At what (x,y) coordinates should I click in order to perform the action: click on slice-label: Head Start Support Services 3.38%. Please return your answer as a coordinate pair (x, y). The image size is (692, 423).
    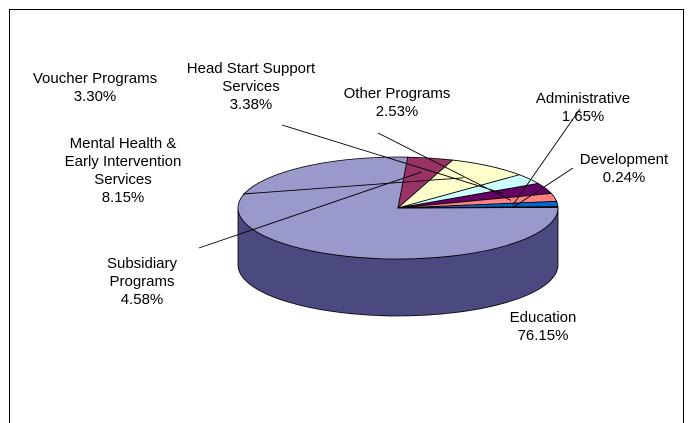
    Looking at the image, I should click on (251, 86).